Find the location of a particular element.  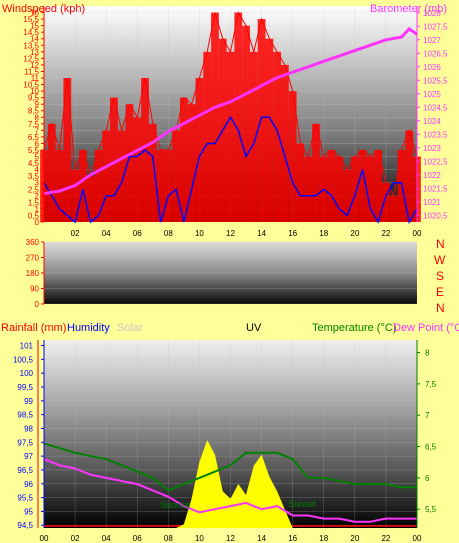

panel1-left-tick-label: 7,5 is located at coordinates (34, 124).